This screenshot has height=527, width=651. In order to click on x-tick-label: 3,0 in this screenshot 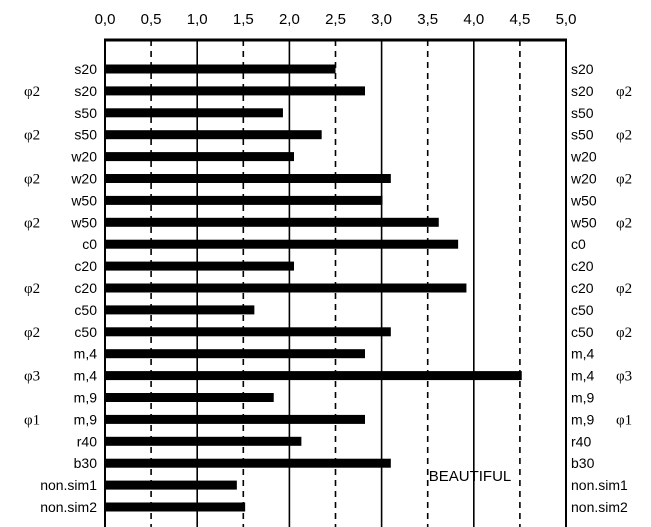, I will do `click(381, 19)`.